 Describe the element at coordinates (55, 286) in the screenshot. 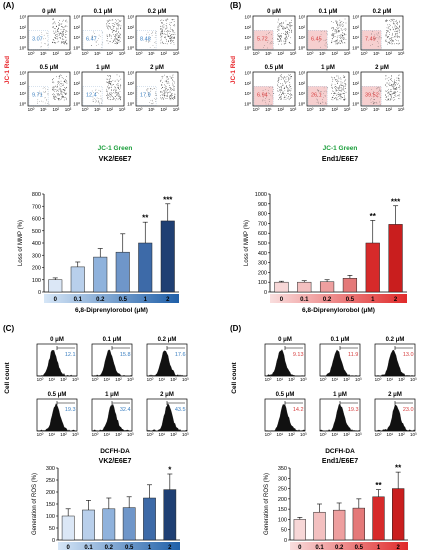

I see `bar` at that location.